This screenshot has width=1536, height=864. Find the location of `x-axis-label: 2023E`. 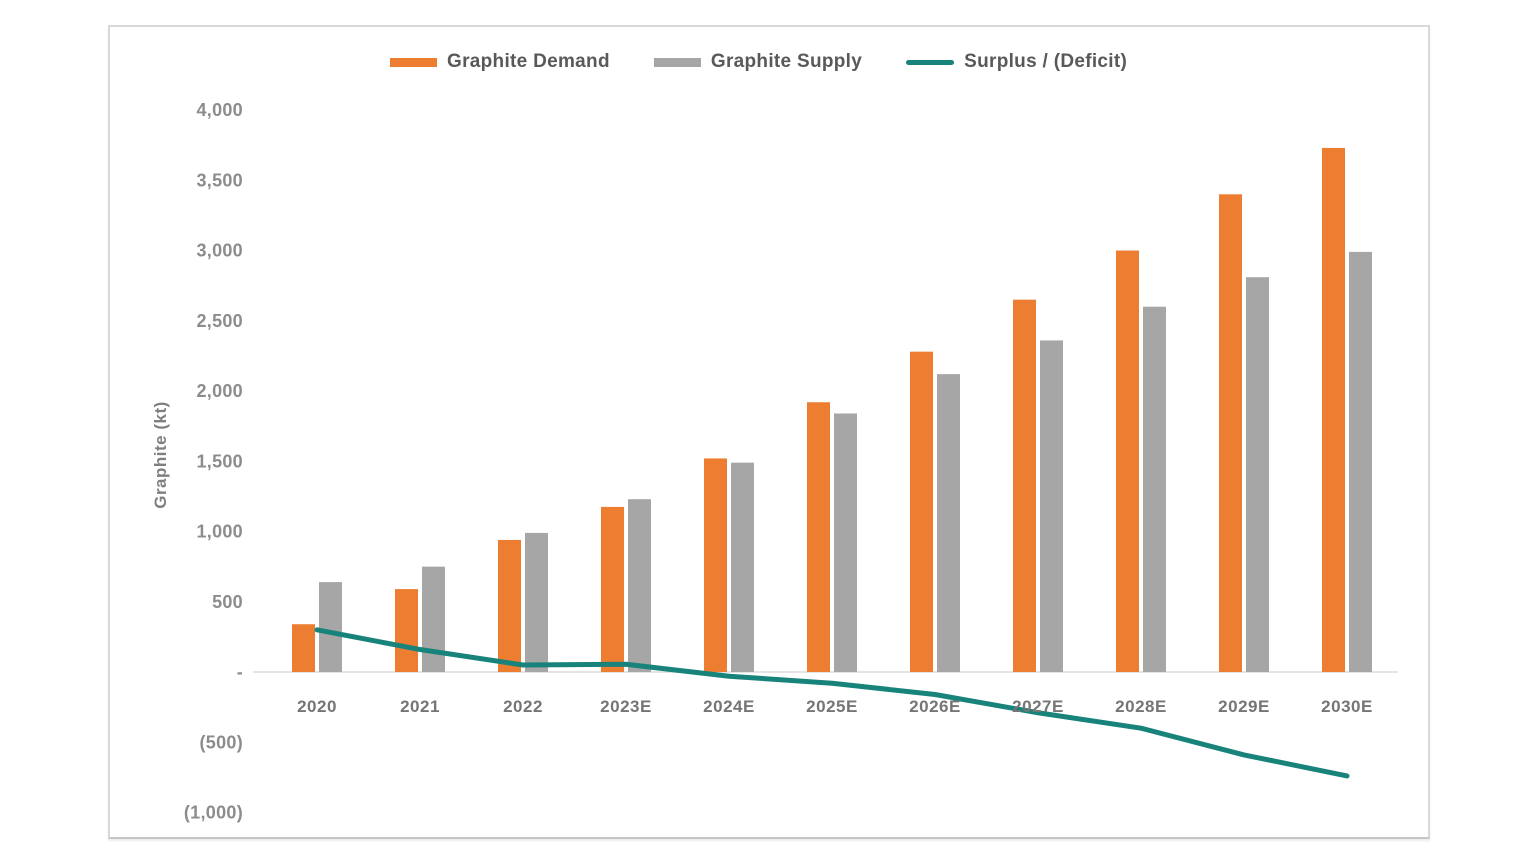

x-axis-label: 2023E is located at coordinates (626, 706).